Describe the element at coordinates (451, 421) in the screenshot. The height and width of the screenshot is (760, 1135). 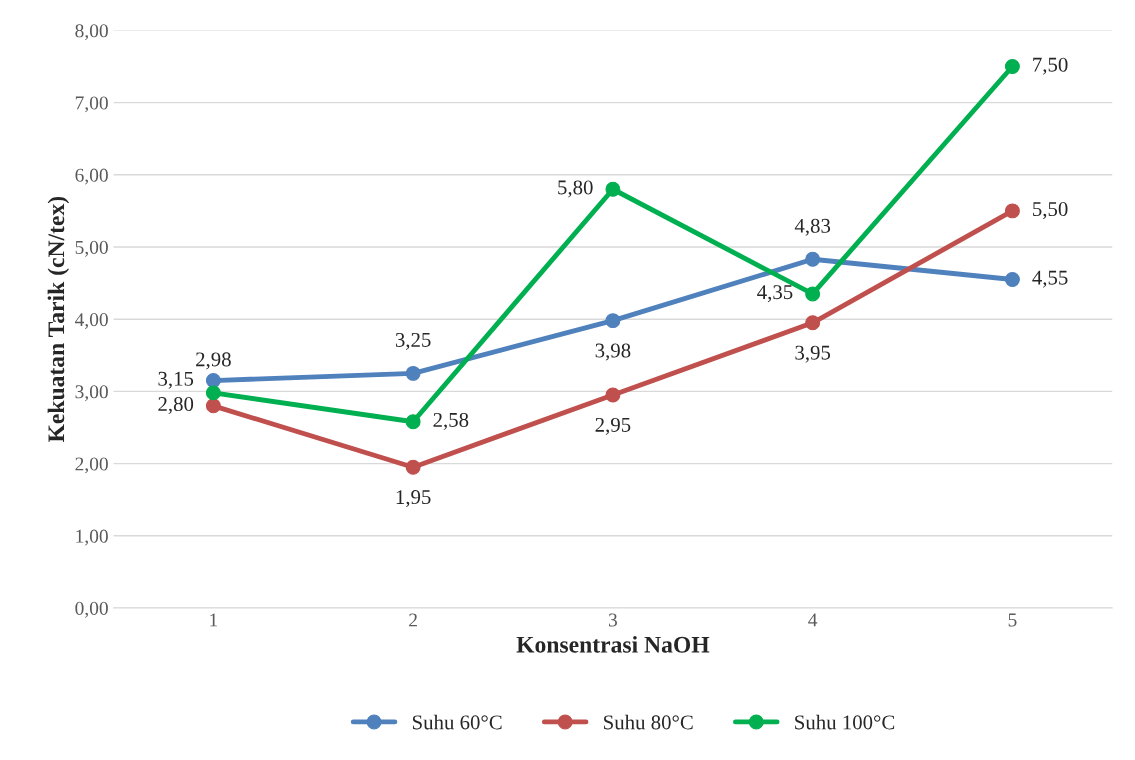
I see `data-label: 2,58` at that location.